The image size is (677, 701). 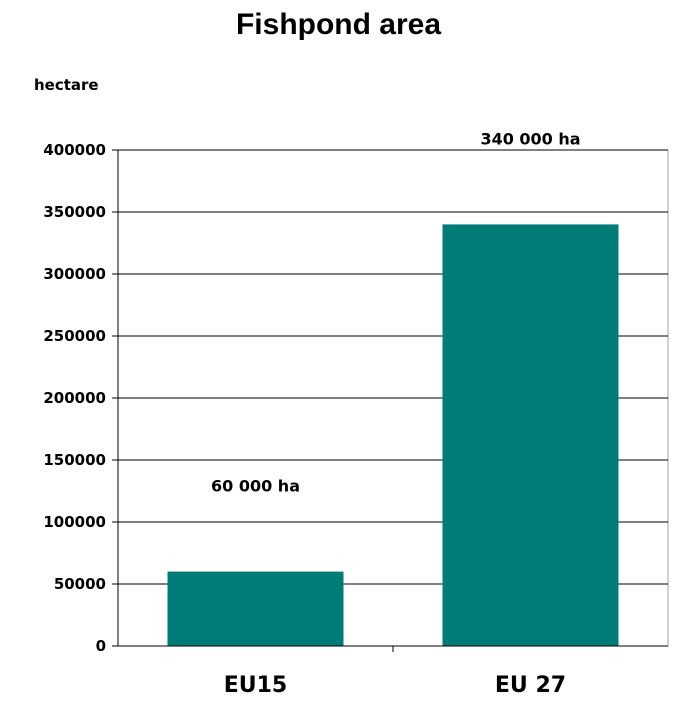 I want to click on y-tick-label: 100000, so click(x=74, y=522).